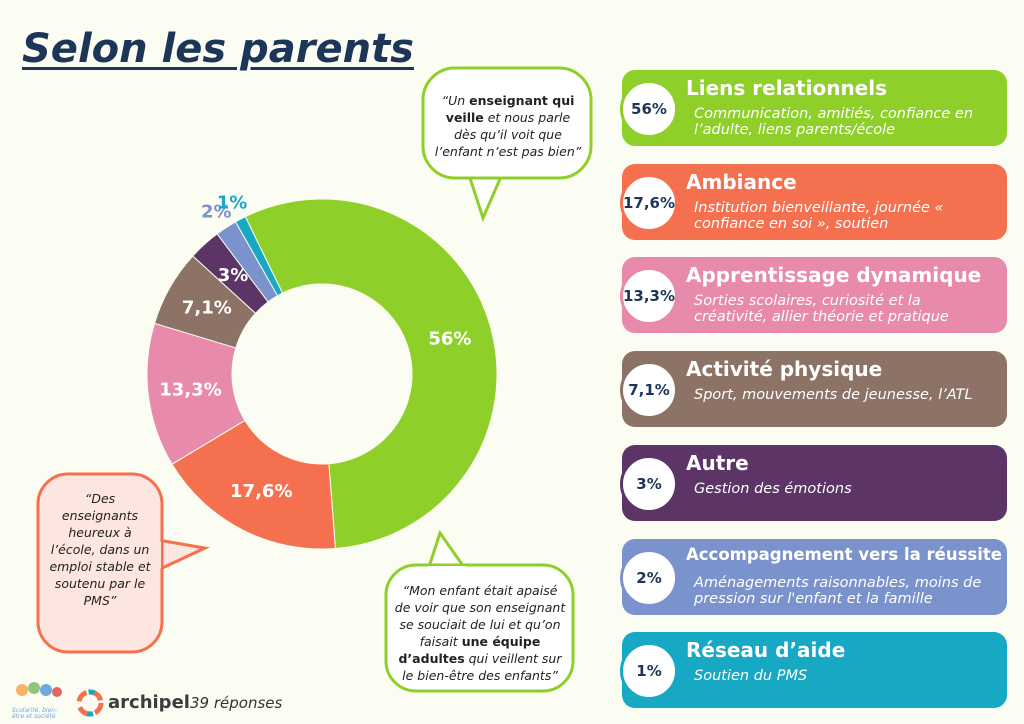  What do you see at coordinates (218, 49) in the screenshot?
I see `page-title: Selon les parents` at bounding box center [218, 49].